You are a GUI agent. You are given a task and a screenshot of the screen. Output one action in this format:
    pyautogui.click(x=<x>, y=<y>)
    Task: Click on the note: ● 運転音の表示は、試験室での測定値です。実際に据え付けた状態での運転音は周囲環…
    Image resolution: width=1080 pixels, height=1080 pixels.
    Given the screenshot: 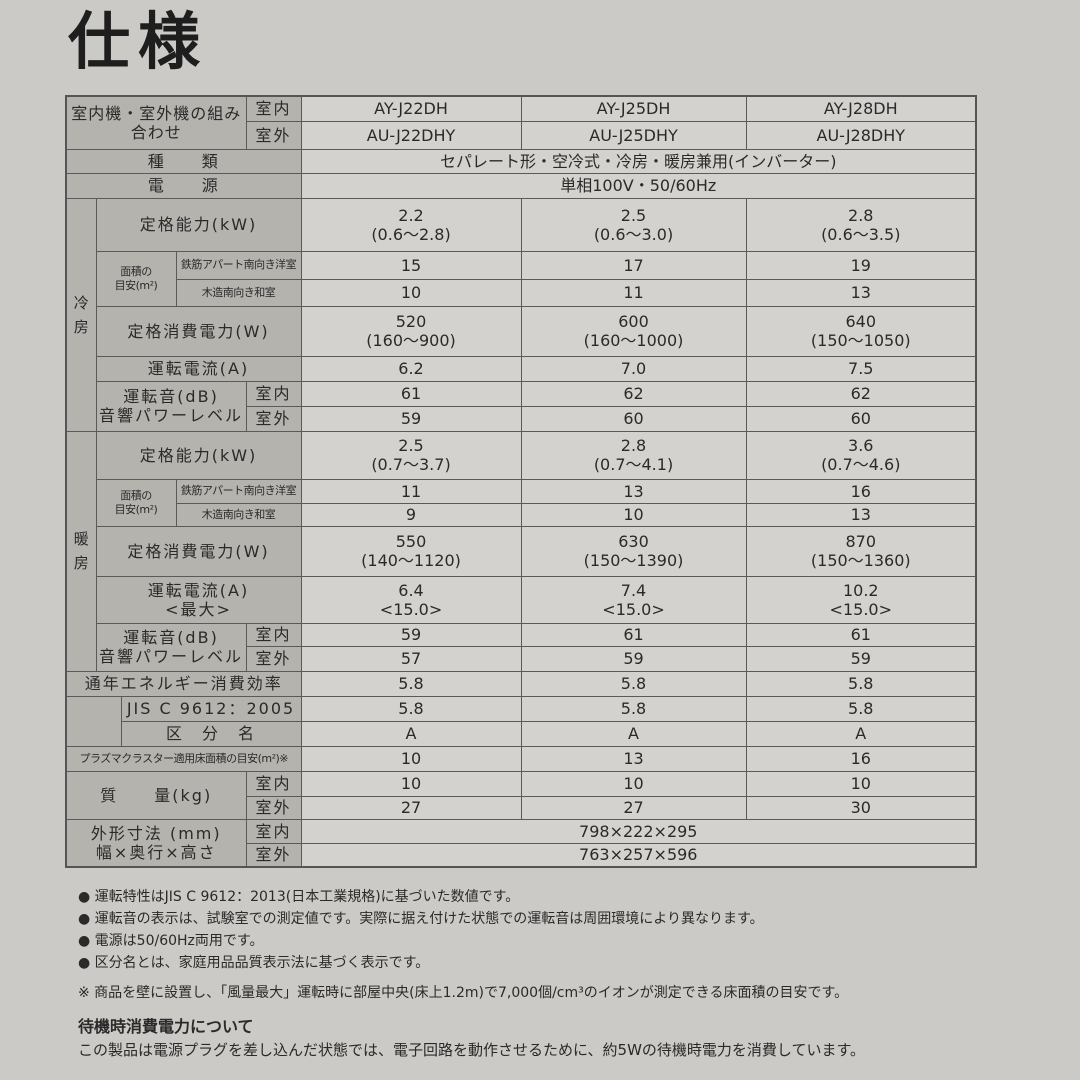 What is the action you would take?
    pyautogui.click(x=421, y=919)
    